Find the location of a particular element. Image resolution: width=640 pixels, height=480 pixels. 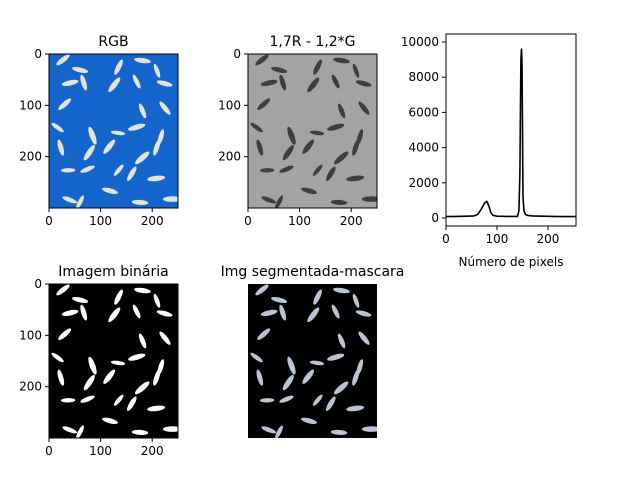

y-tick-label: 8000 is located at coordinates (423, 77).